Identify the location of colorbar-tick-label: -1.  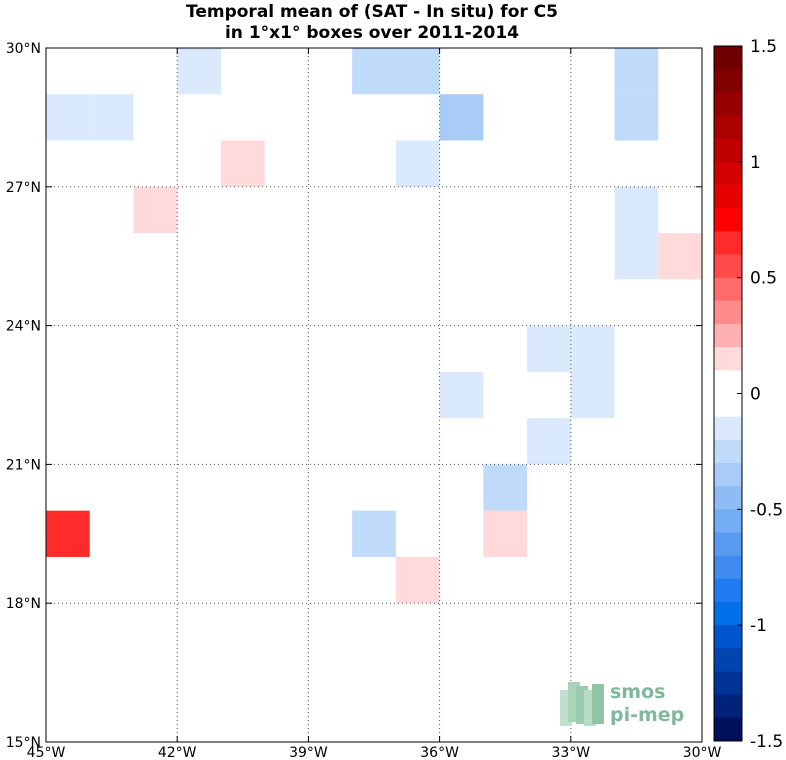
(758, 626).